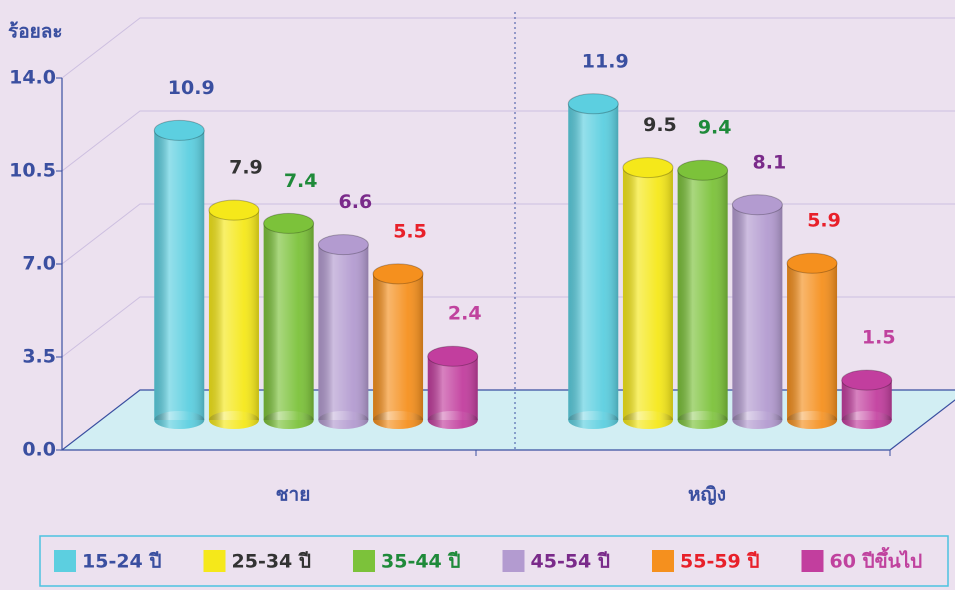  What do you see at coordinates (876, 560) in the screenshot?
I see `legend-label: 60 ปีขึ้นไป` at bounding box center [876, 560].